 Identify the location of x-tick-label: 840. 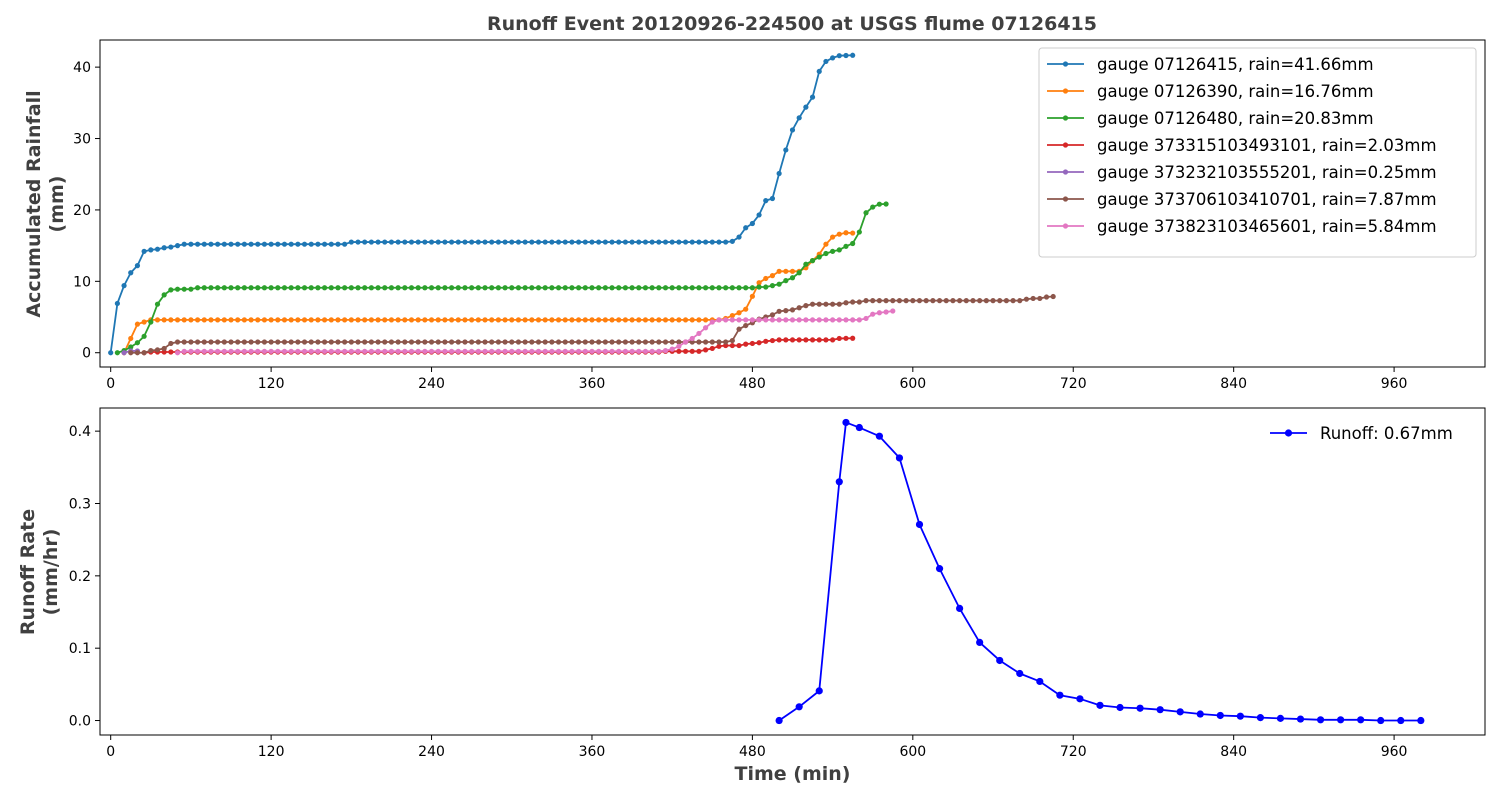
(1233, 384).